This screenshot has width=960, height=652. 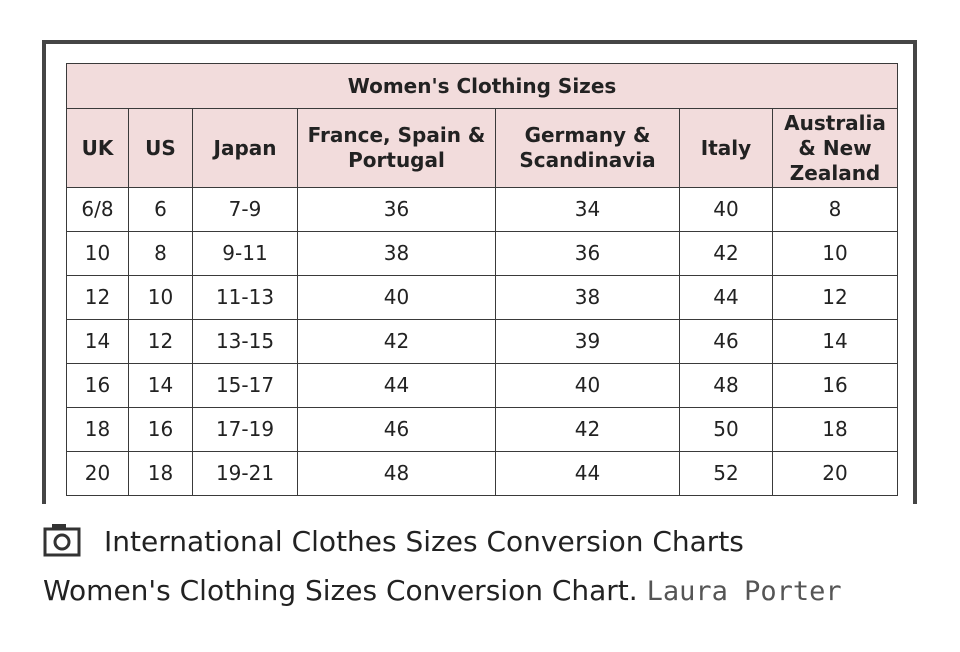 I want to click on table-row: 18 16 17-19 46 42 50 18, so click(x=482, y=429).